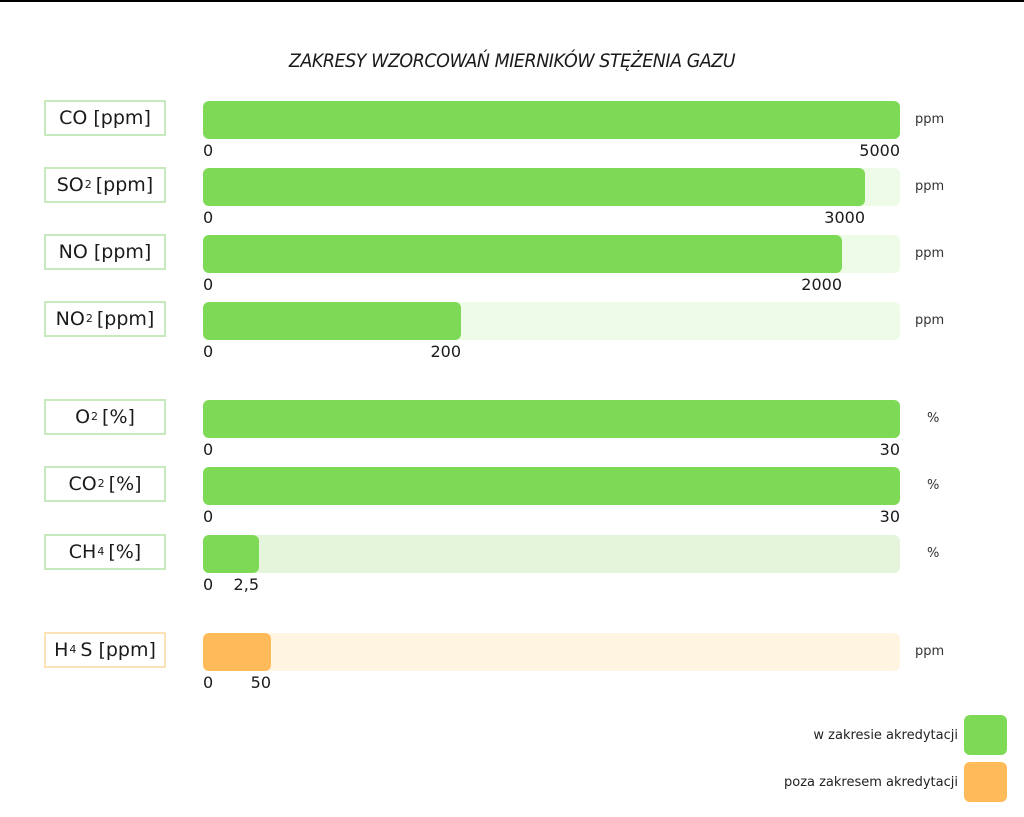  Describe the element at coordinates (105, 552) in the screenshot. I see `gas-label: CH 4 [%]` at that location.